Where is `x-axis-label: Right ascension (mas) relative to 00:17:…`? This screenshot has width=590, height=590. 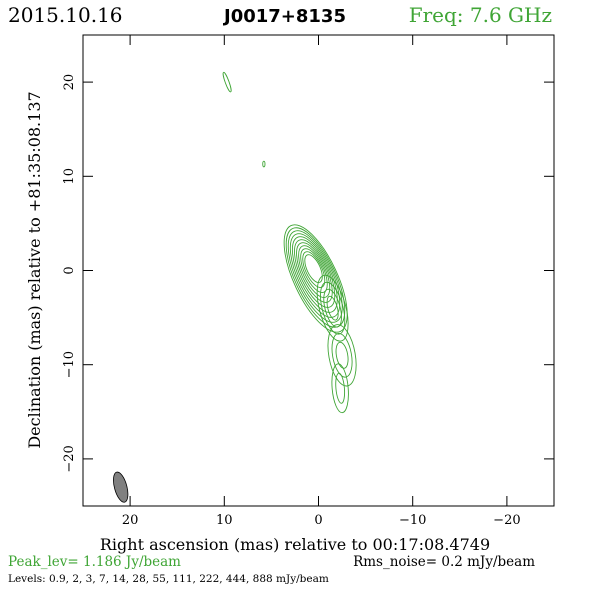 x-axis-label: Right ascension (mas) relative to 00:17:… is located at coordinates (295, 544).